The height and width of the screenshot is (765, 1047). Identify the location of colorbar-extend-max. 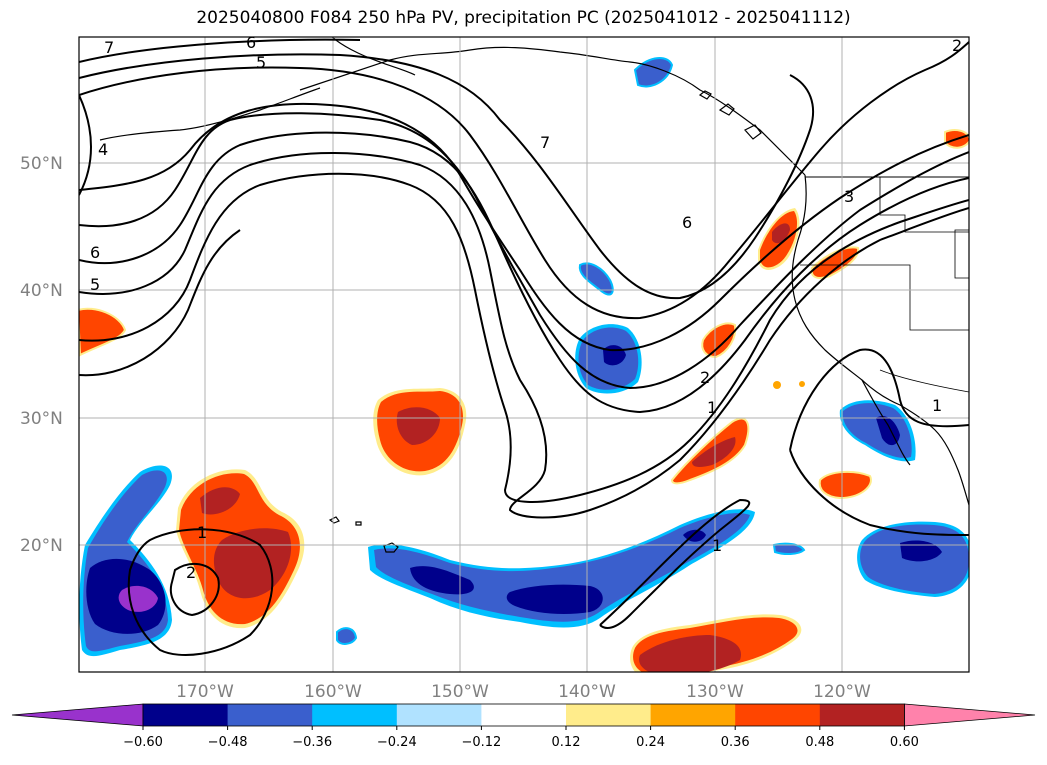
(970, 715).